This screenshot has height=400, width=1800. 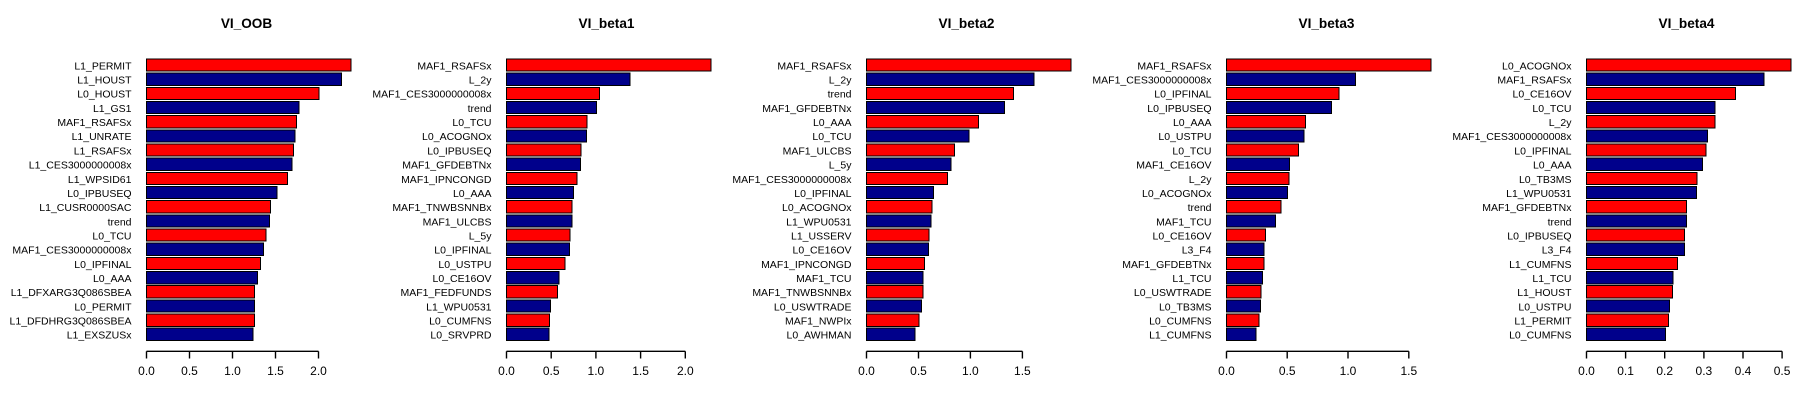 I want to click on svg-text: VI_OOB, so click(x=247, y=23).